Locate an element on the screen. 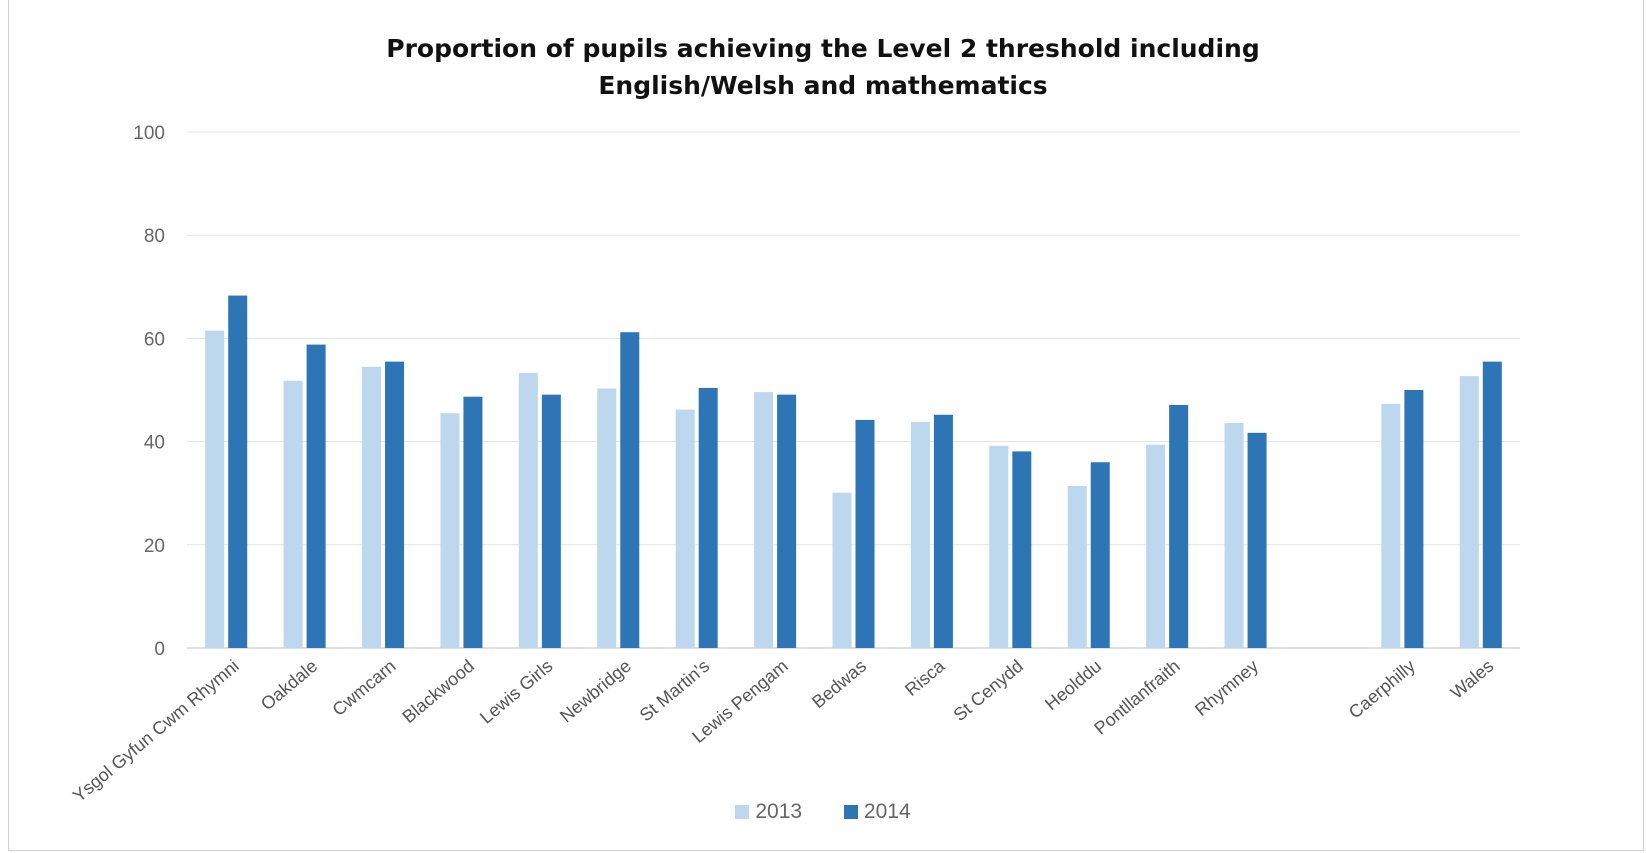 The image size is (1646, 853). legend-item-2013: 2013 is located at coordinates (768, 812).